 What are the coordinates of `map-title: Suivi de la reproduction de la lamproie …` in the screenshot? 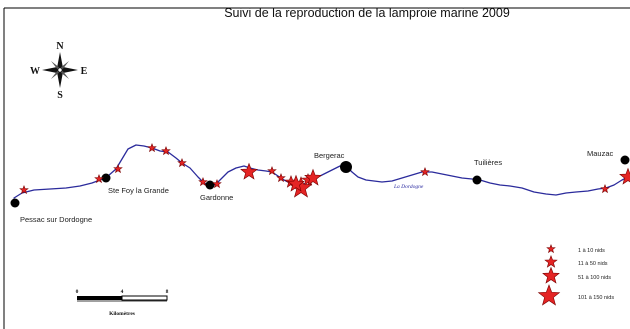 It's located at (367, 13).